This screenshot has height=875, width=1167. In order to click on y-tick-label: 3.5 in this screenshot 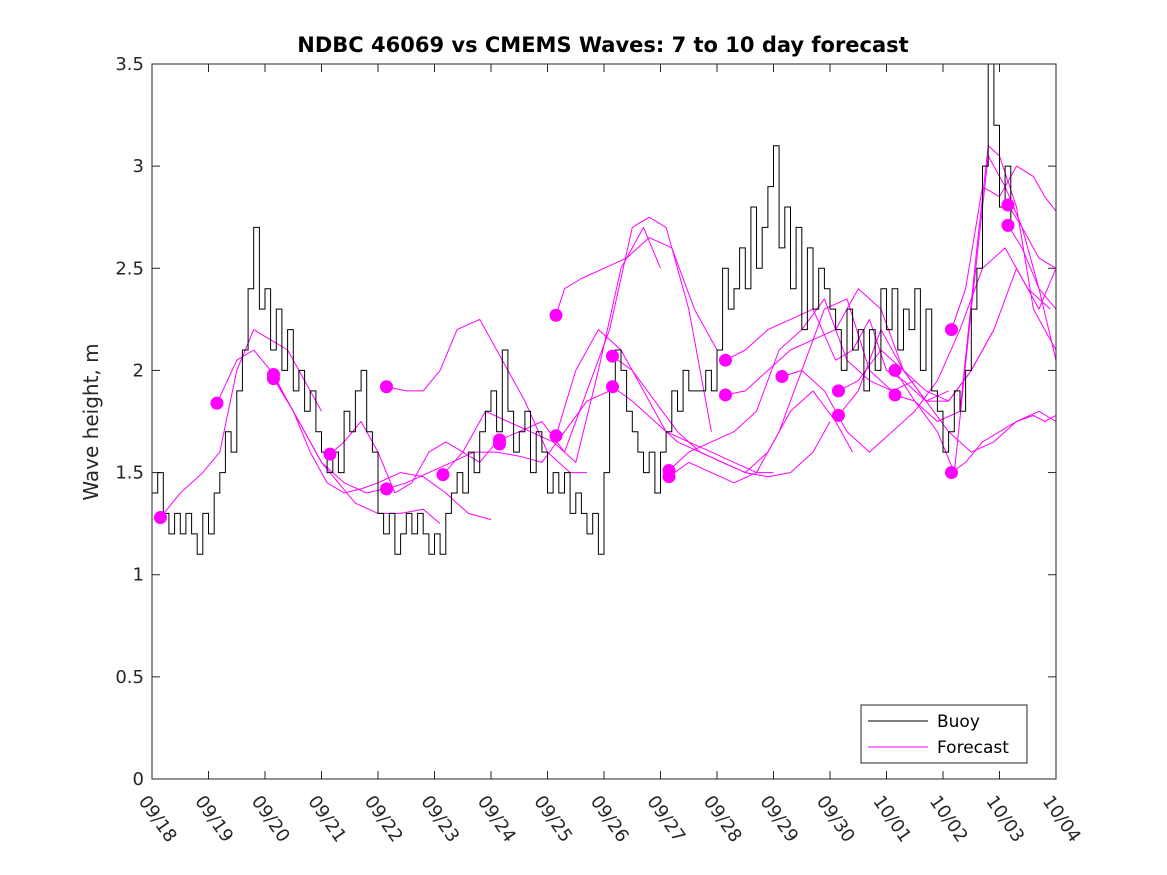, I will do `click(129, 64)`.